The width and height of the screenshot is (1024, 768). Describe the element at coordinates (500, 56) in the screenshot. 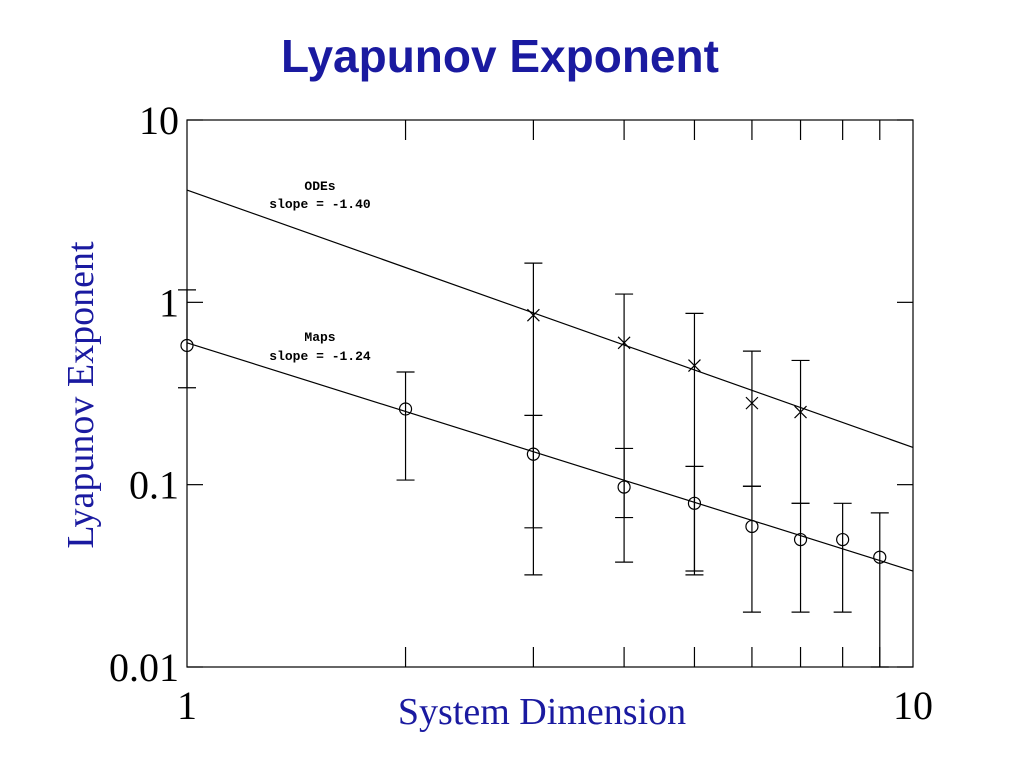

I see `chart-title: Lyapunov Exponent` at that location.